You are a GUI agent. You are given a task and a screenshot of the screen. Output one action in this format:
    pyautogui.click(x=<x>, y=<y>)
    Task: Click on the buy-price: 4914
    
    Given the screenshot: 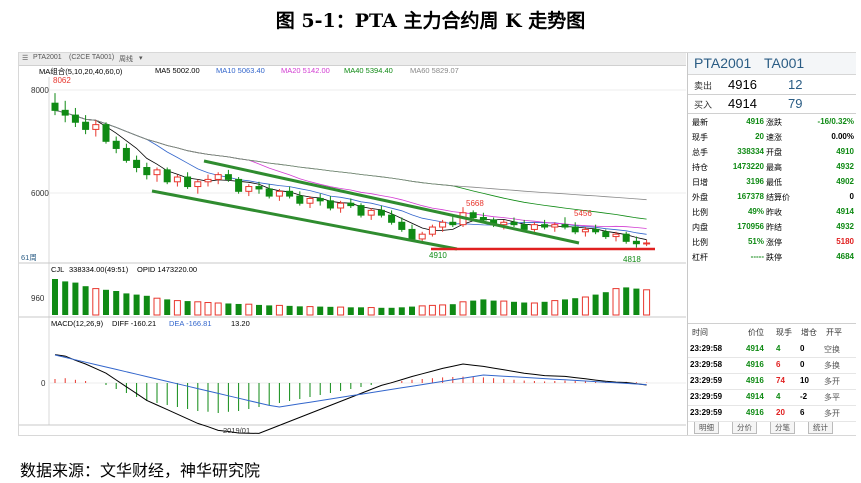 What is the action you would take?
    pyautogui.click(x=742, y=103)
    